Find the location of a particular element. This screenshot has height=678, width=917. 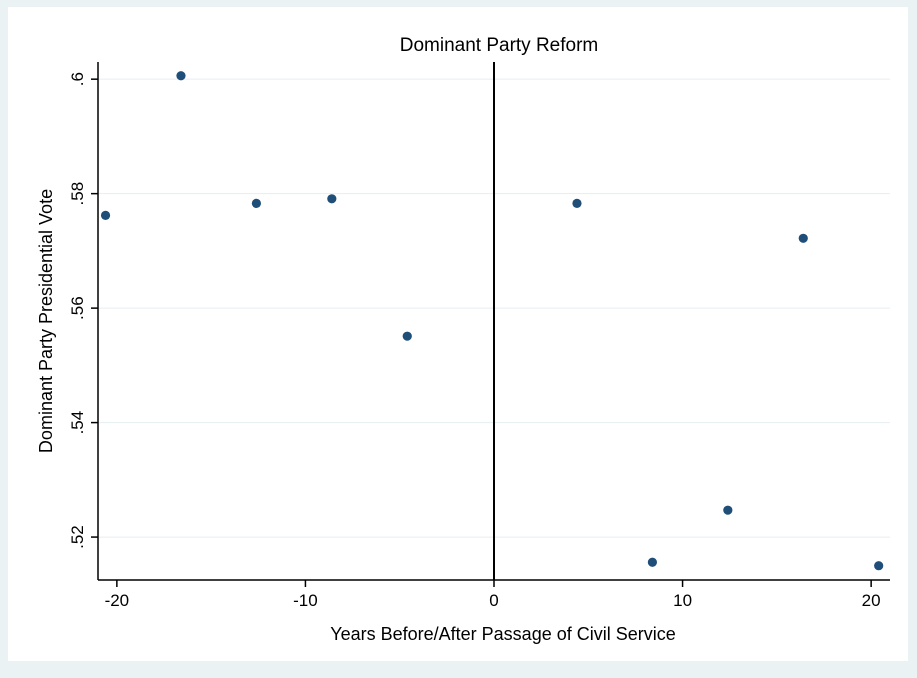

x-tick-label: 0 is located at coordinates (493, 600).